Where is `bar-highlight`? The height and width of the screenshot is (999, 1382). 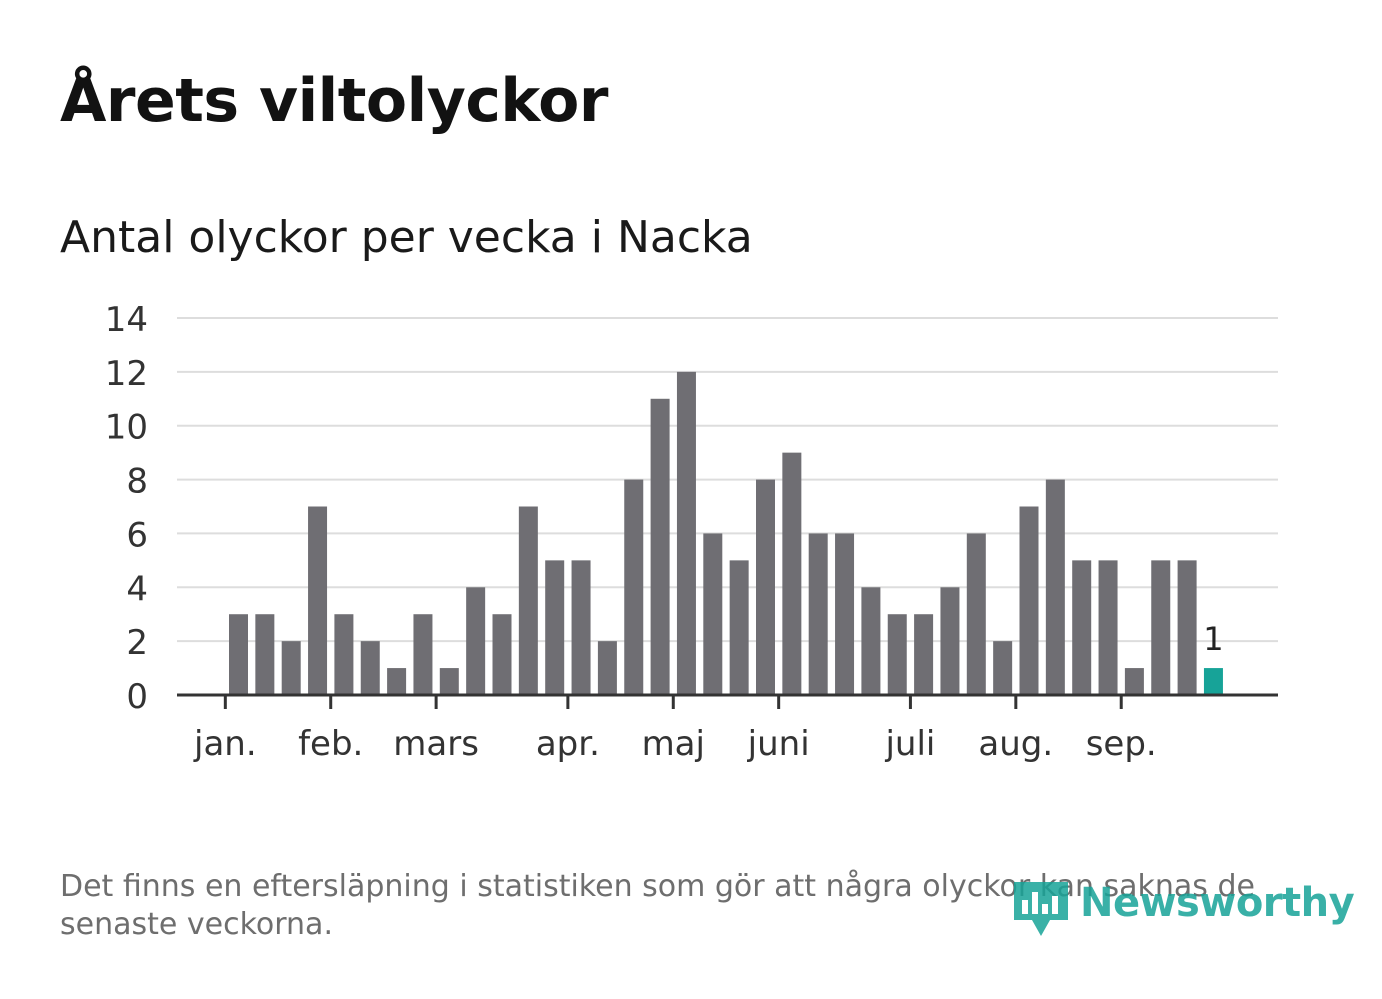 bar-highlight is located at coordinates (1213, 681).